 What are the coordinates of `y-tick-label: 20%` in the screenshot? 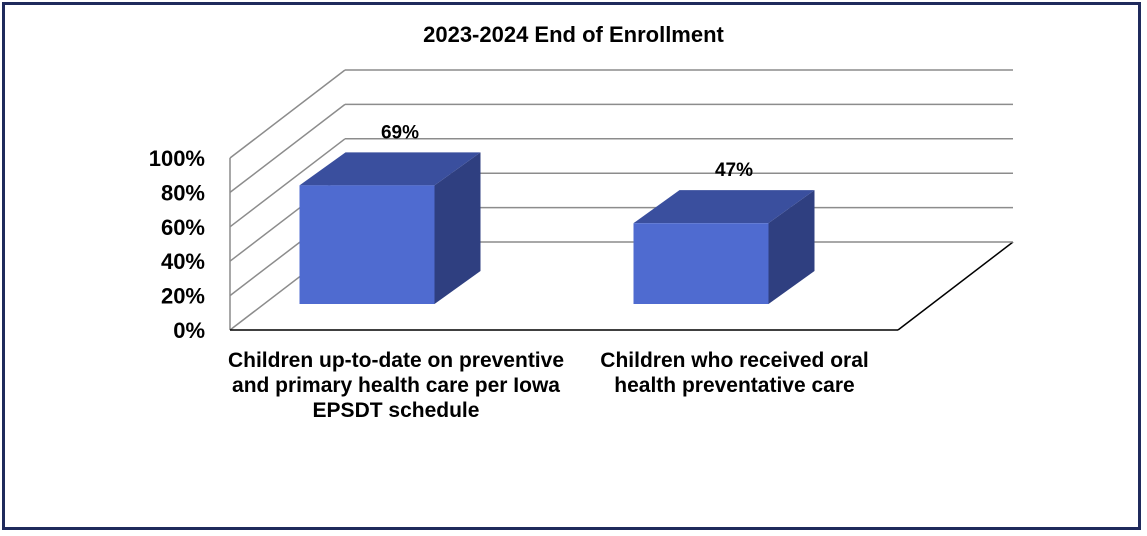 It's located at (183, 296).